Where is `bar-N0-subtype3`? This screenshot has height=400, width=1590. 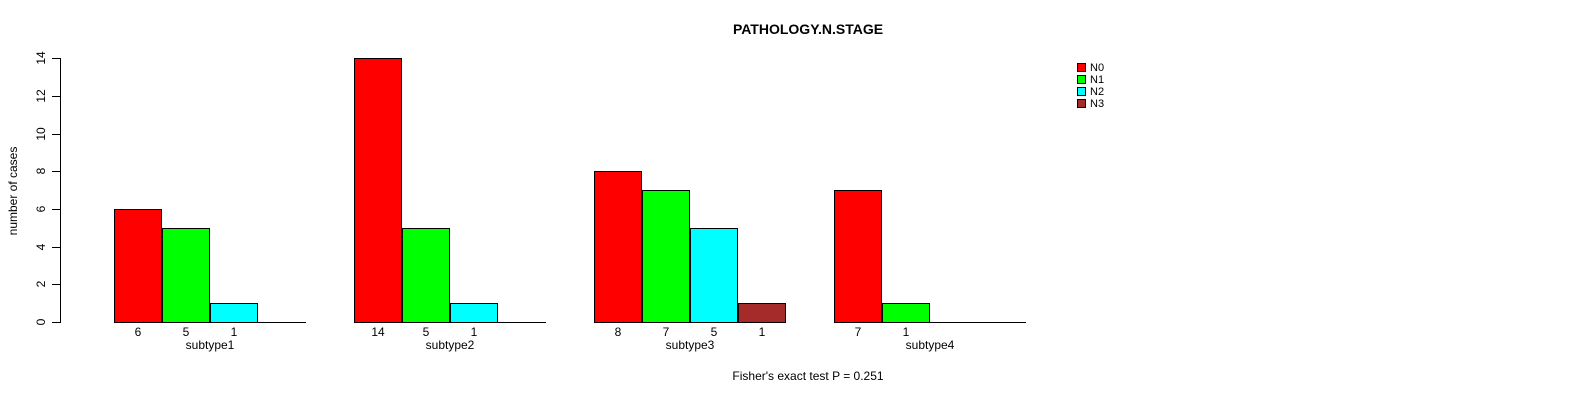
bar-N0-subtype3 is located at coordinates (618, 247).